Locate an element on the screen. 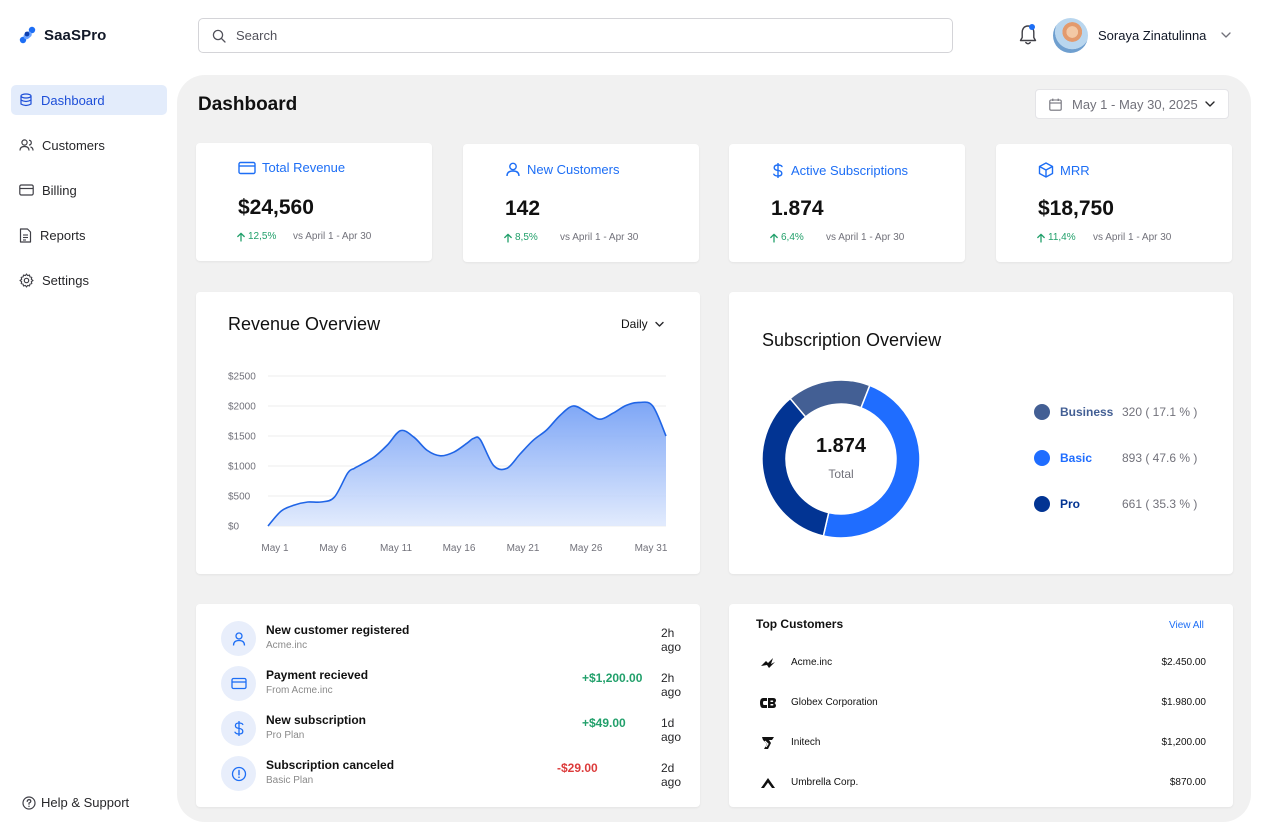 The height and width of the screenshot is (832, 1280). y-tick-label: $1000 is located at coordinates (242, 467).